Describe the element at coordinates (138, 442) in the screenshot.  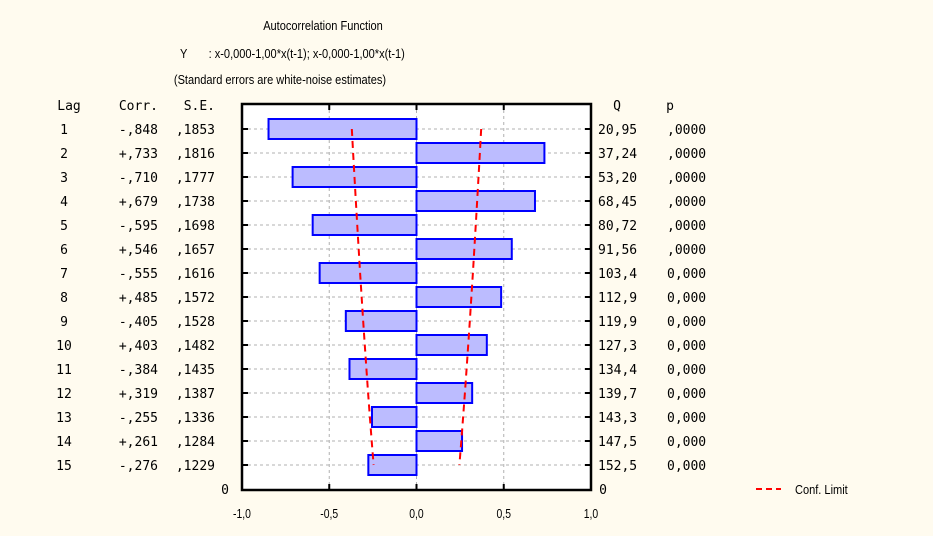
I see `corr-cell: +,261` at that location.